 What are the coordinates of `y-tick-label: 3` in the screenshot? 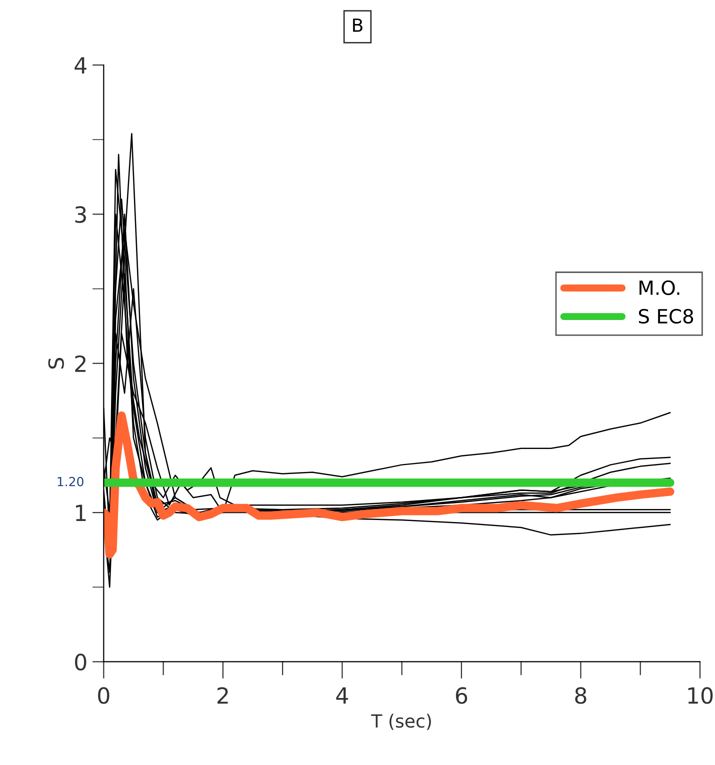 It's located at (80, 214).